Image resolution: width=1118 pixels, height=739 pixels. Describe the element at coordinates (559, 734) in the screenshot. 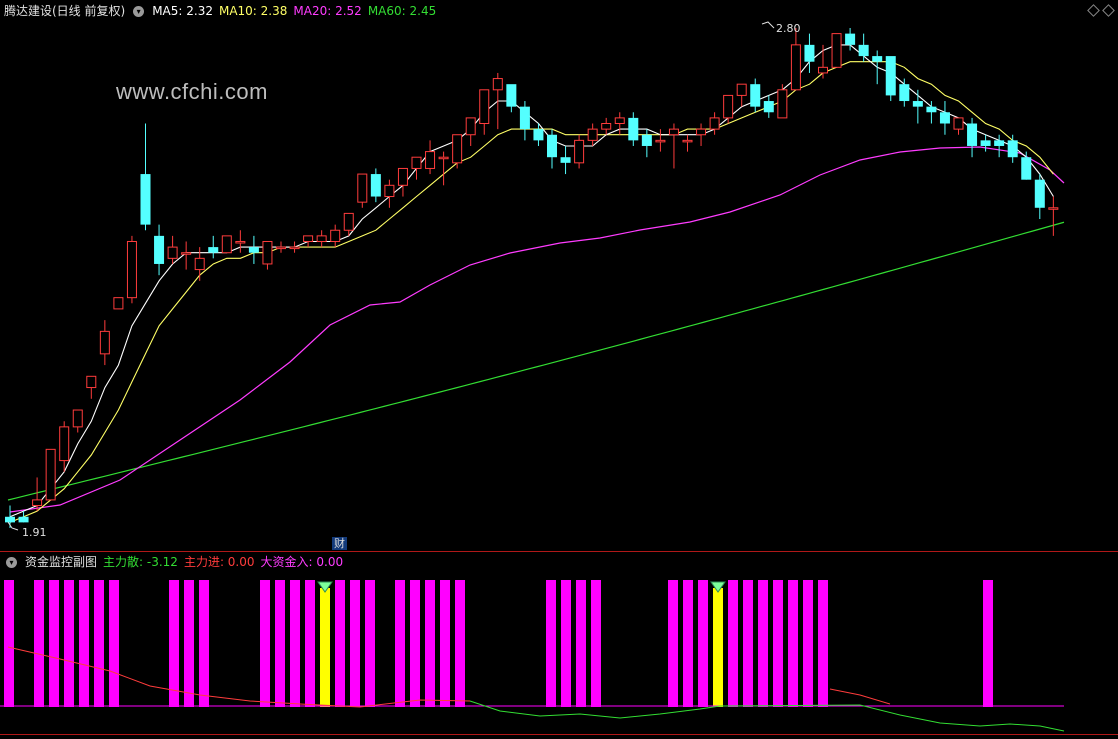

I see `bottom-divider` at that location.